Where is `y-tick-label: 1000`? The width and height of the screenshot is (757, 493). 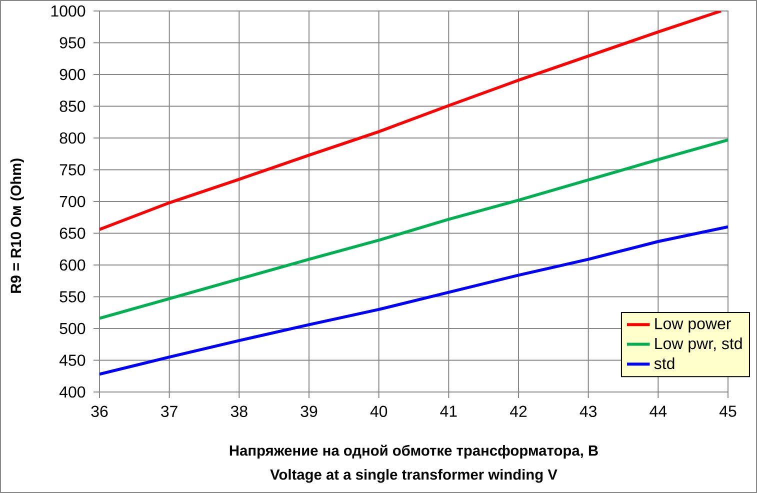
y-tick-label: 1000 is located at coordinates (68, 11).